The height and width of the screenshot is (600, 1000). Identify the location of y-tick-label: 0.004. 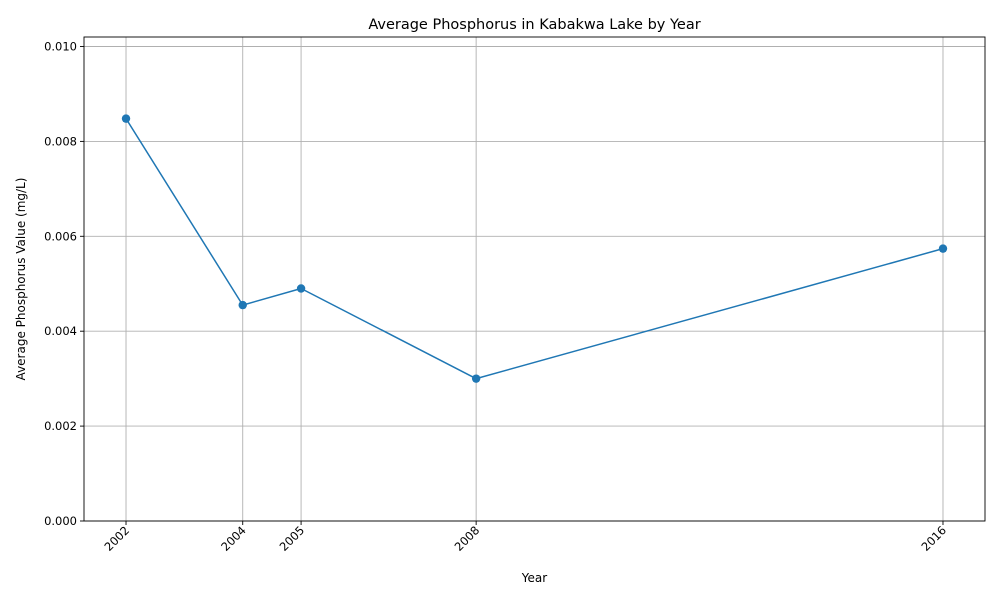
(60, 331).